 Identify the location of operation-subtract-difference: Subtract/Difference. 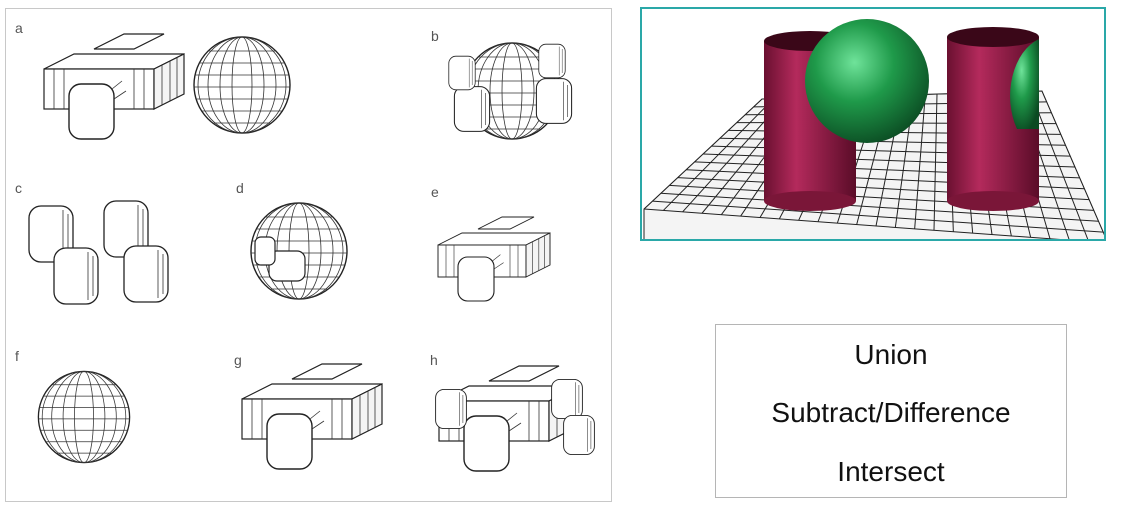
(891, 412).